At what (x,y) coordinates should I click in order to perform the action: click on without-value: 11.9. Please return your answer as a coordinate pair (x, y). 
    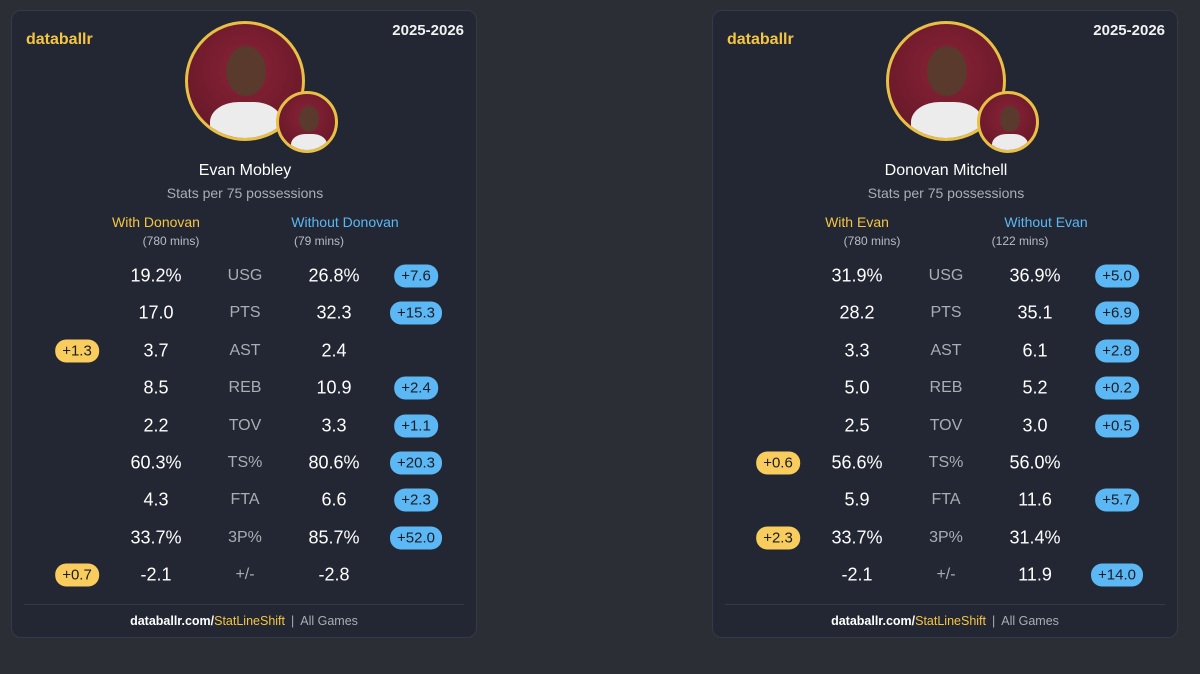
    Looking at the image, I should click on (1035, 574).